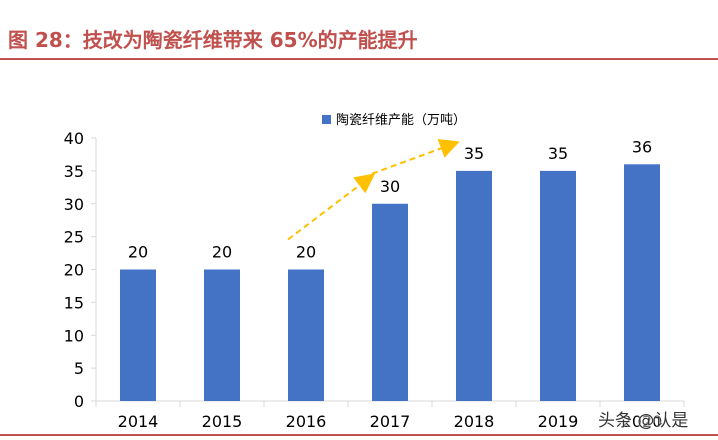 The width and height of the screenshot is (718, 440). What do you see at coordinates (74, 204) in the screenshot?
I see `y-tick-label: 30` at bounding box center [74, 204].